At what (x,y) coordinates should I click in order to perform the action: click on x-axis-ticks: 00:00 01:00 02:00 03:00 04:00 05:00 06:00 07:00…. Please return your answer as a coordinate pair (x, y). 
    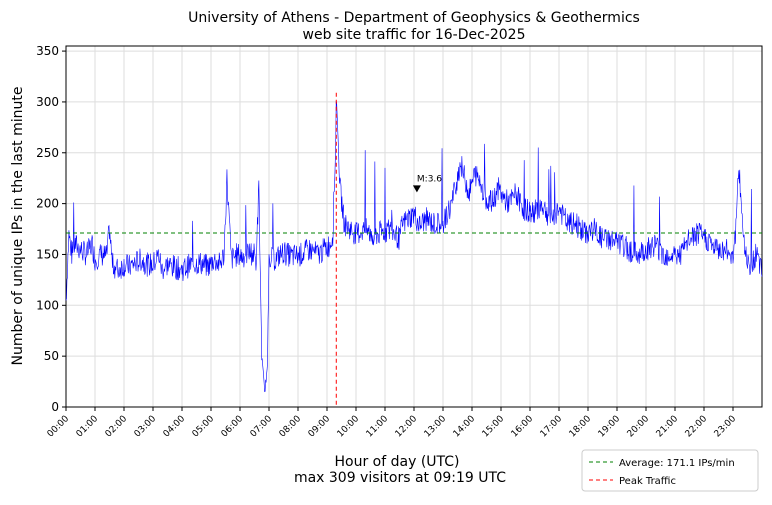
    Looking at the image, I should click on (392, 423).